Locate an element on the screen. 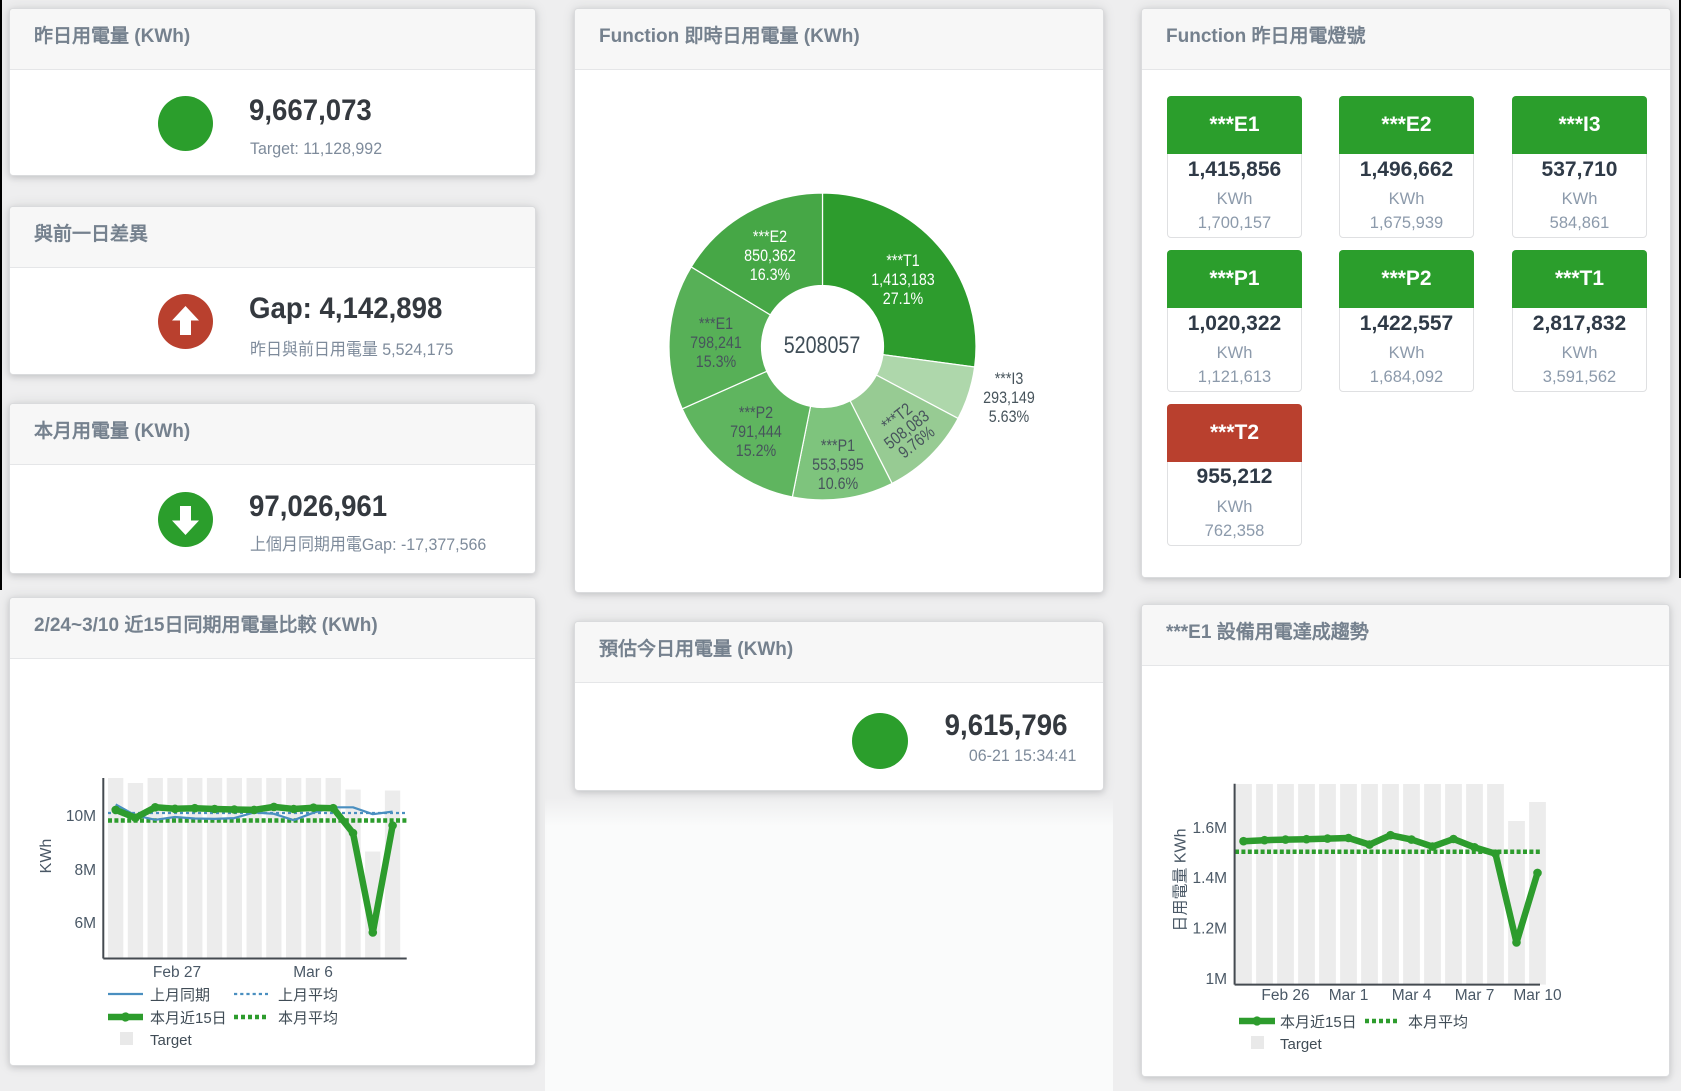 The width and height of the screenshot is (1681, 1091). svg-text: KWh is located at coordinates (46, 856).